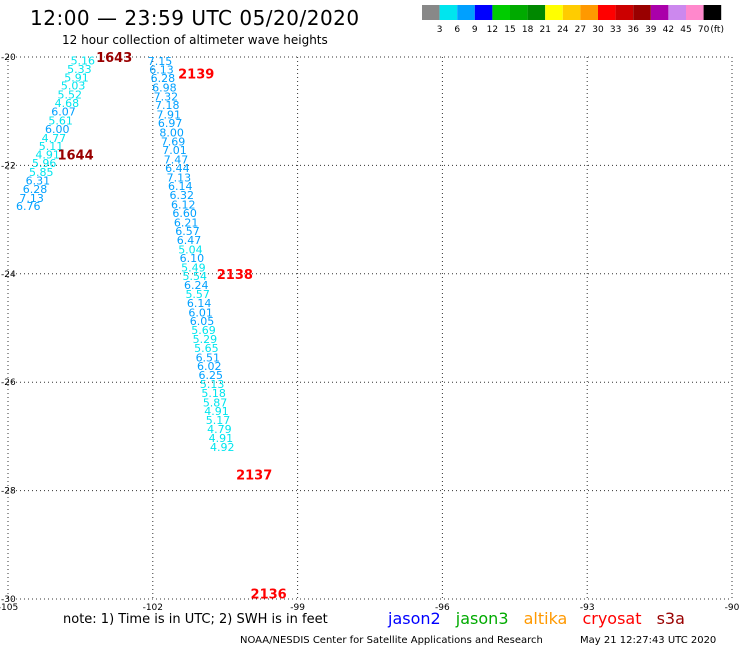 Image resolution: width=740 pixels, height=650 pixels. What do you see at coordinates (51, 146) in the screenshot?
I see `swh-point-label: 5.11` at bounding box center [51, 146].